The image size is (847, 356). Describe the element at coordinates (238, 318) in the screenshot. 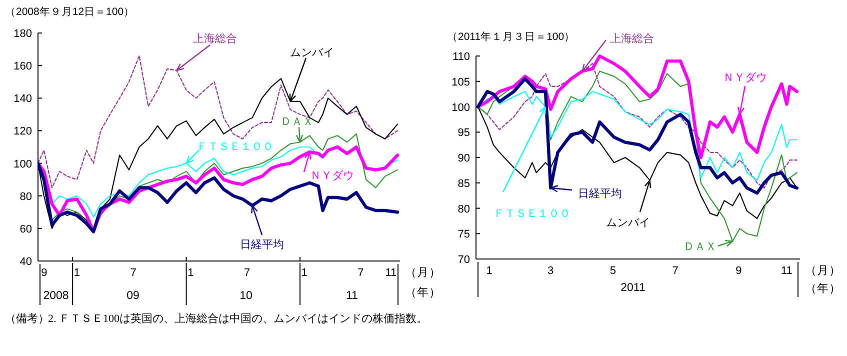

I see `text: 2. ＦＴＳＥ100は英国の、上海総合は中国の、ムンバイはインドの株価指数。` at that location.